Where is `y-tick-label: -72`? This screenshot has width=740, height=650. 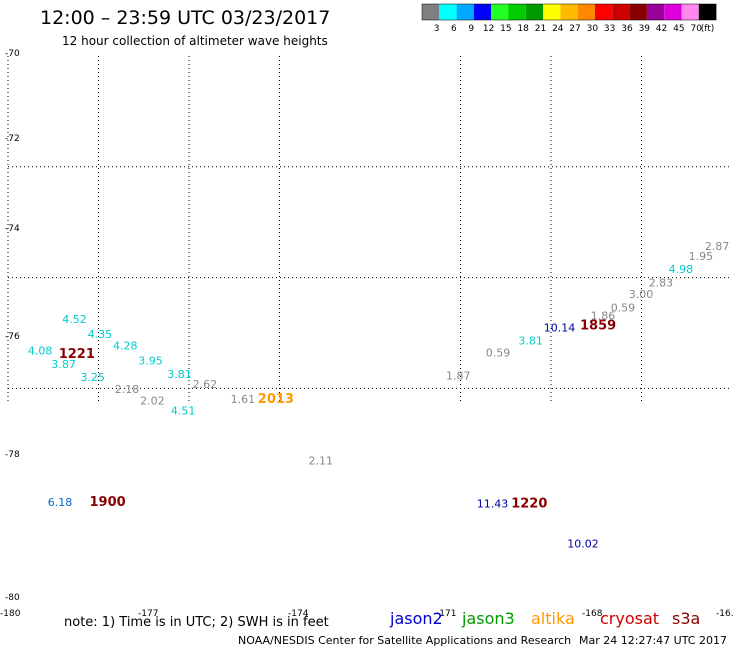
y-tick-label: -72 is located at coordinates (12, 139).